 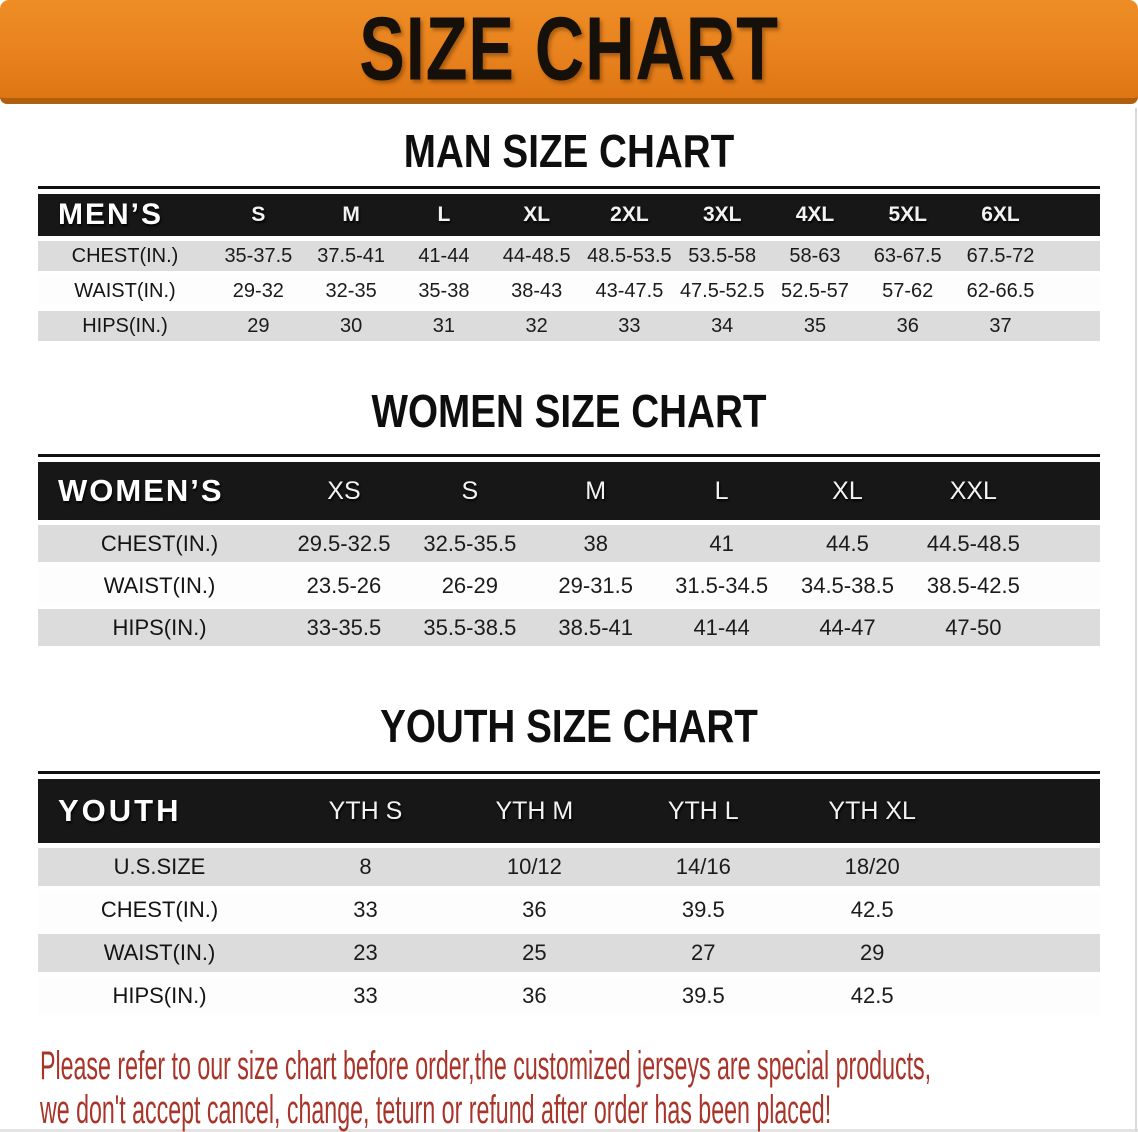 What do you see at coordinates (351, 325) in the screenshot?
I see `size-value: 30` at bounding box center [351, 325].